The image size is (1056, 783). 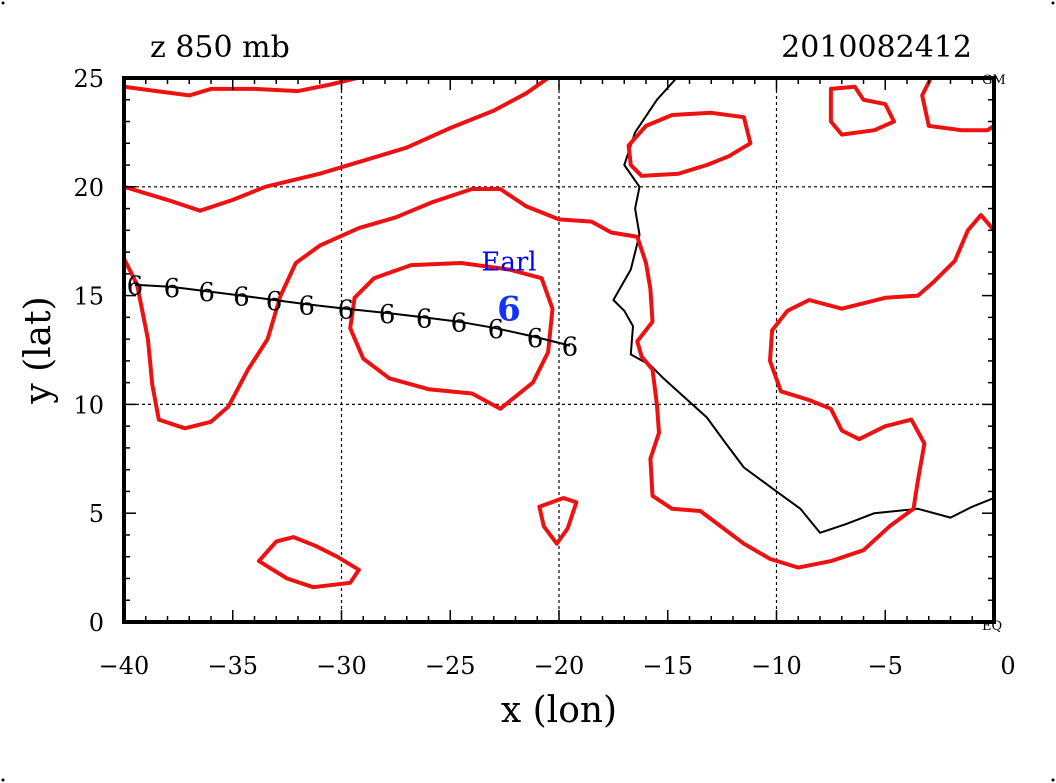 What do you see at coordinates (96, 623) in the screenshot?
I see `y-tick-label: 0` at bounding box center [96, 623].